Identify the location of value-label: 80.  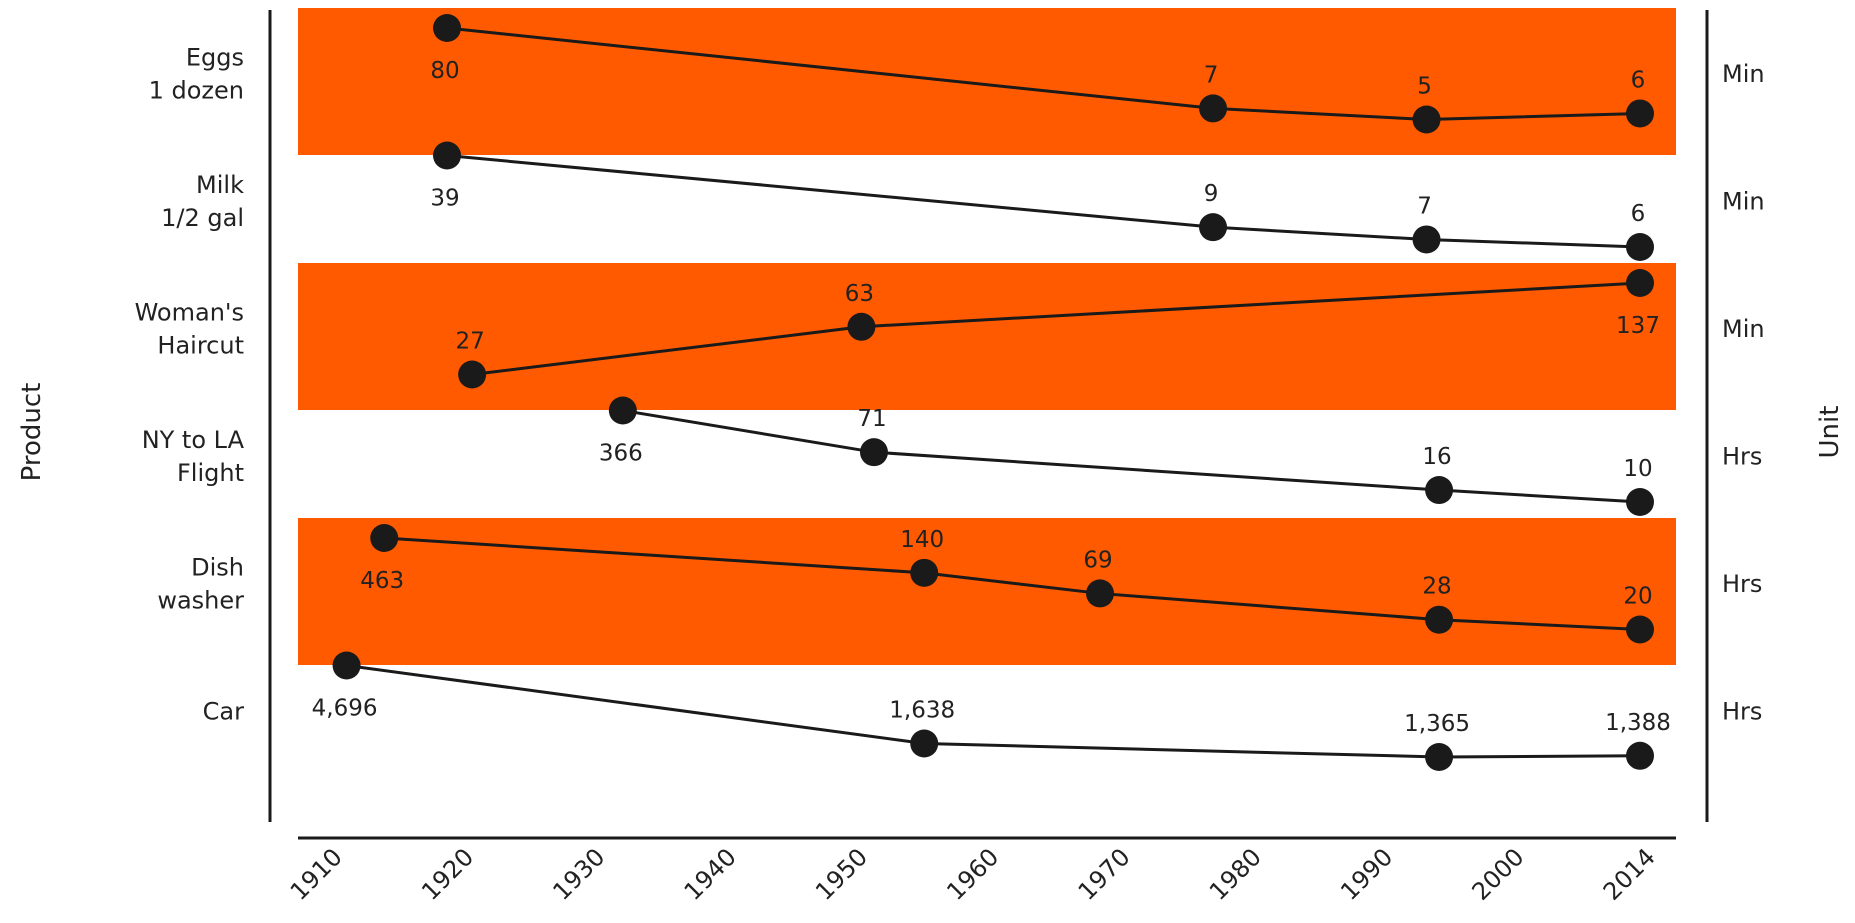
(444, 71).